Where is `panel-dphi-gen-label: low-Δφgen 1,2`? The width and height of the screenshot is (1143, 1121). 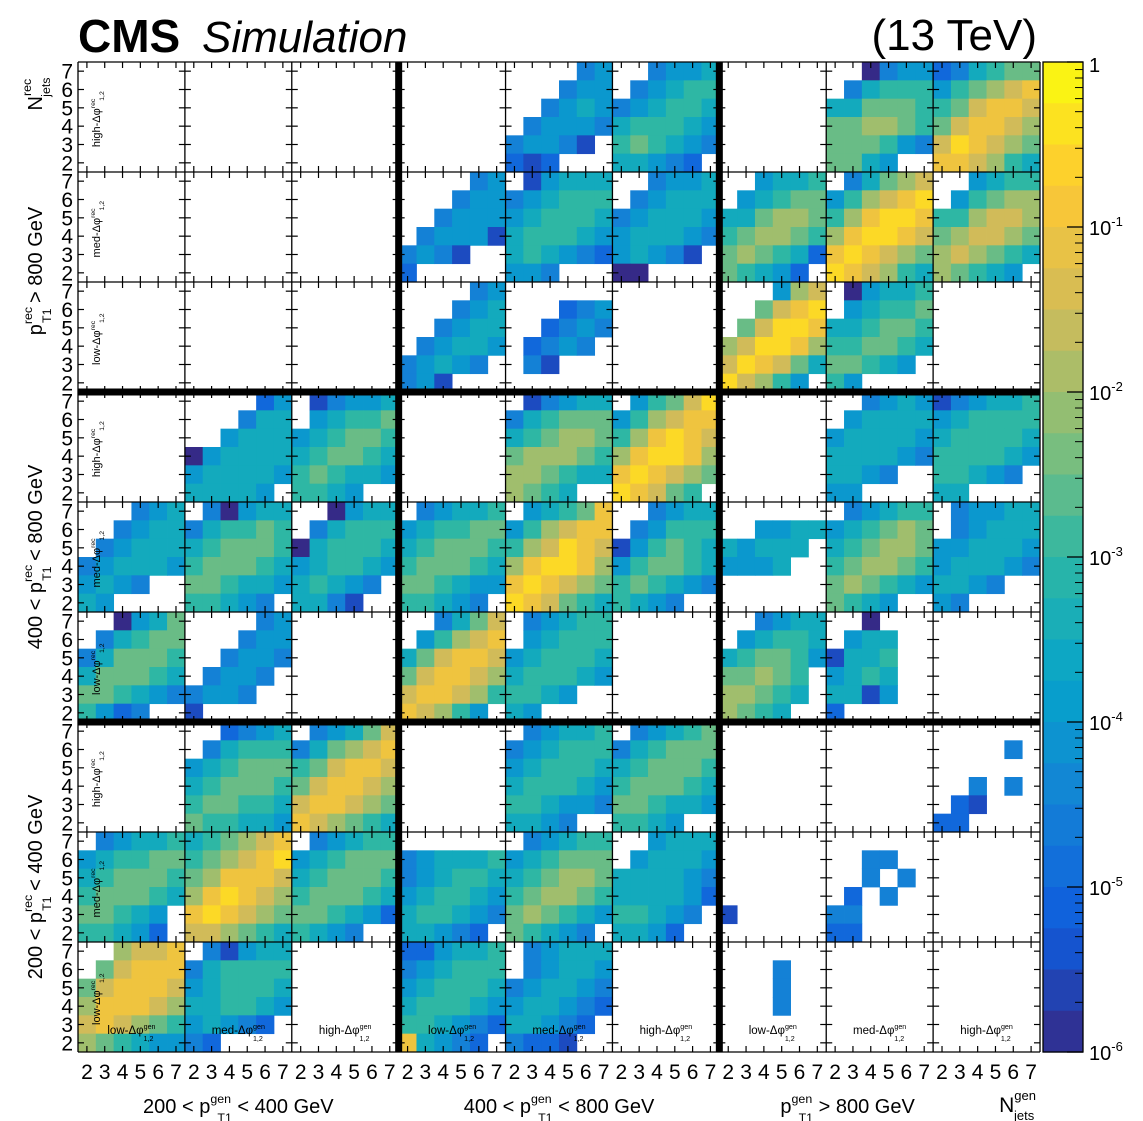
panel-dphi-gen-label: low-Δφgen 1,2 is located at coordinates (773, 1033).